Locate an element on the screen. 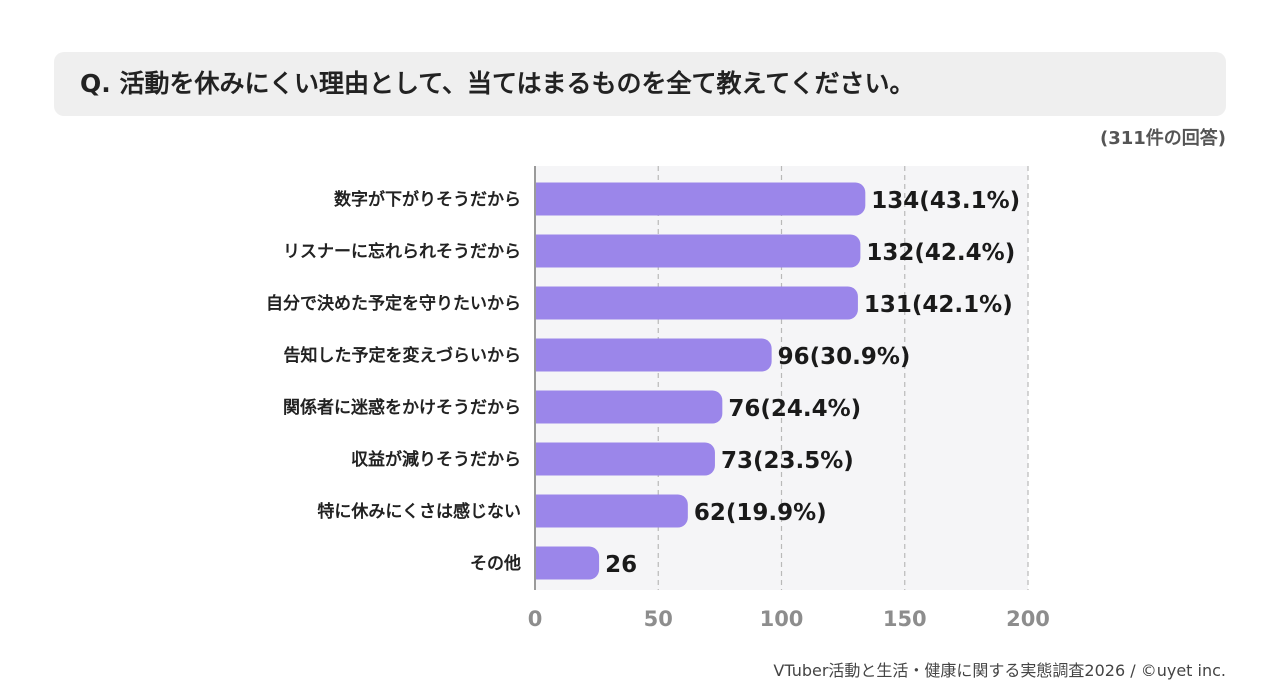 Image resolution: width=1280 pixels, height=690 pixels. question-banner: Q. 活動を休みにくい理由として、当てはまるものを全て教えてください。 is located at coordinates (640, 84).